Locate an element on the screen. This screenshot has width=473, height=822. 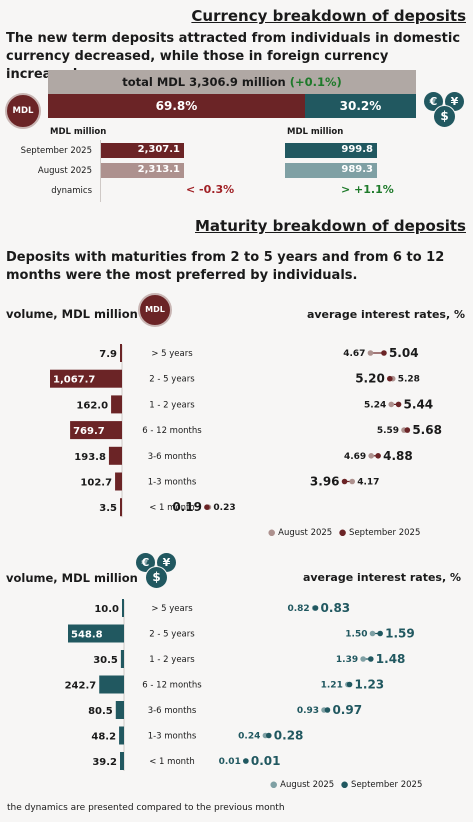
fx-legend-august: August 2025 is located at coordinates (307, 785).